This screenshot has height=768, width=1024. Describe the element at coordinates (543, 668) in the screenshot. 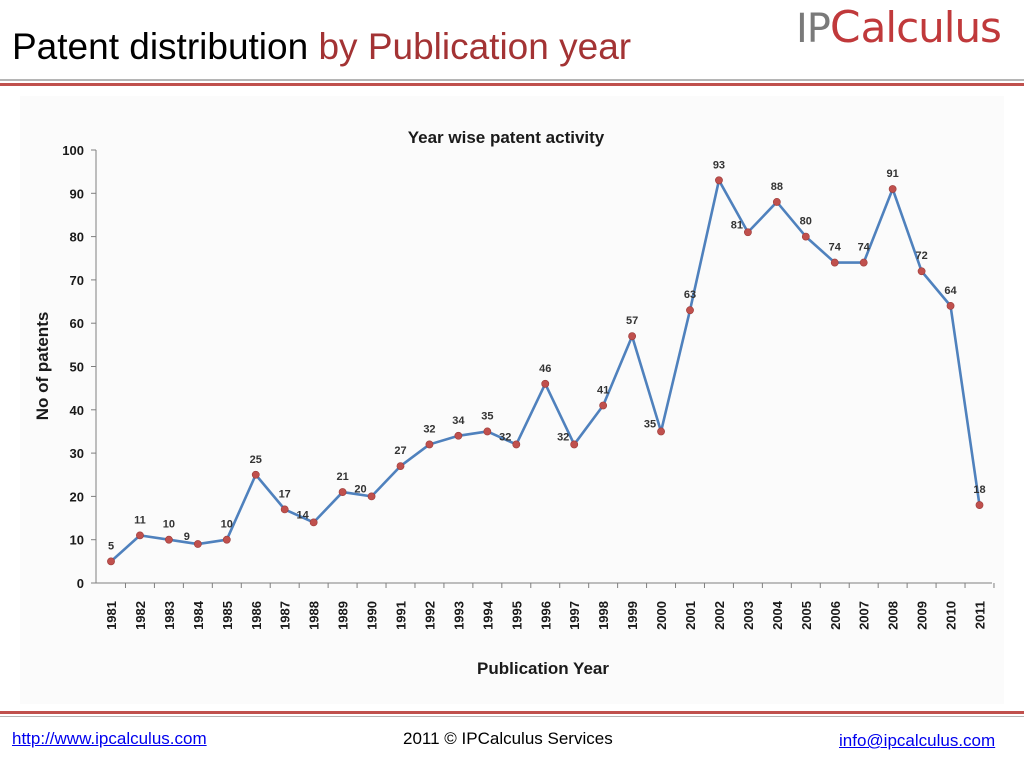

I see `x-axis-label: Publication Year` at that location.